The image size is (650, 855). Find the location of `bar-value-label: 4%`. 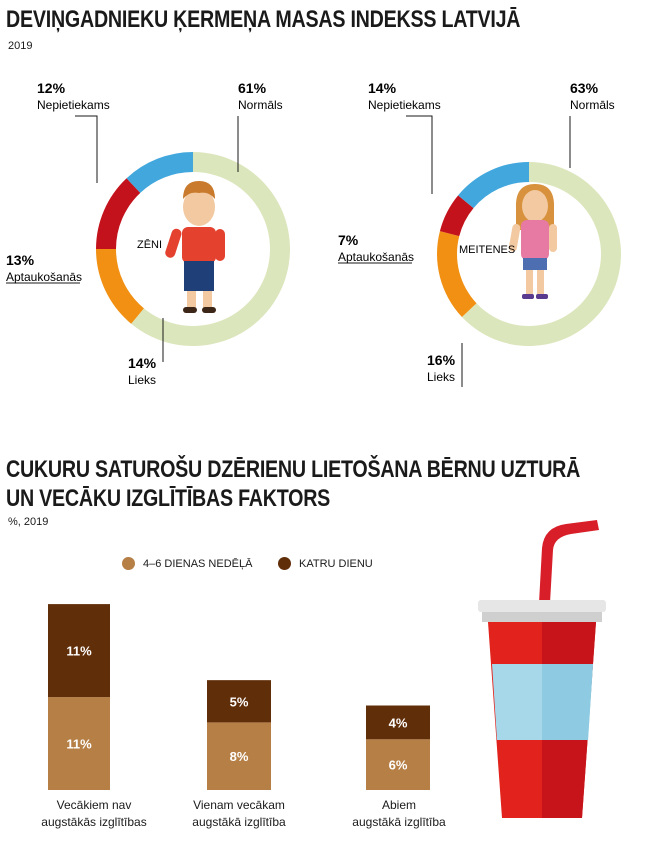

bar-value-label: 4% is located at coordinates (398, 722).